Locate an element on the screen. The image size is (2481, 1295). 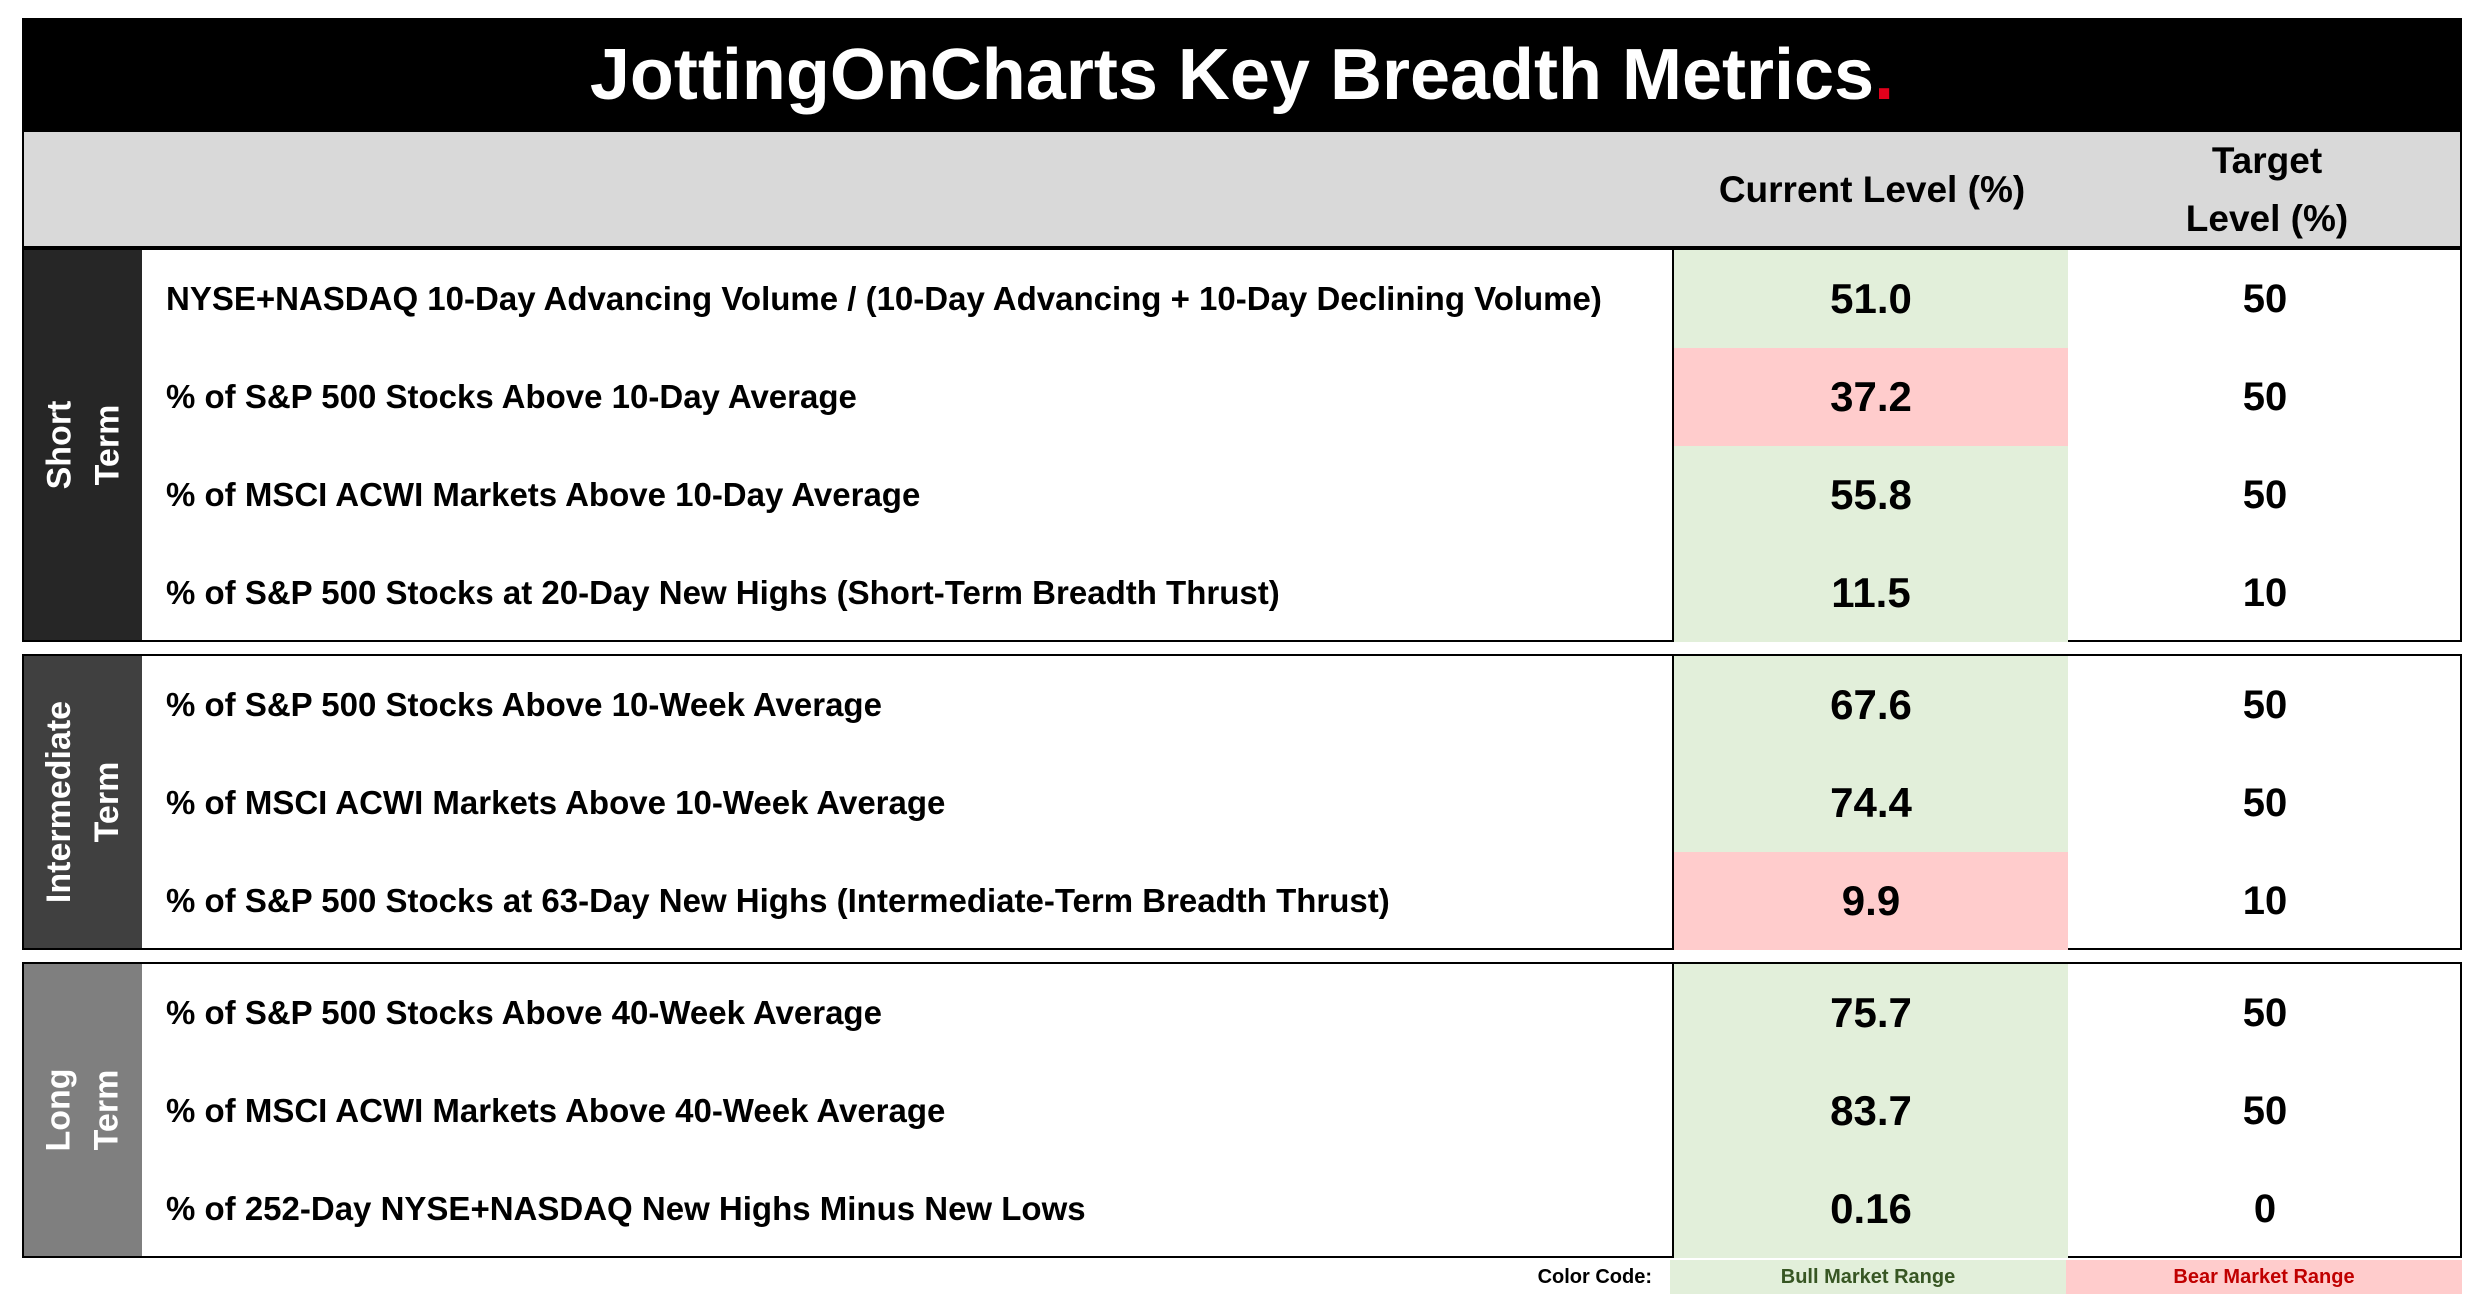
side-label-line1: Short is located at coordinates (59, 445).